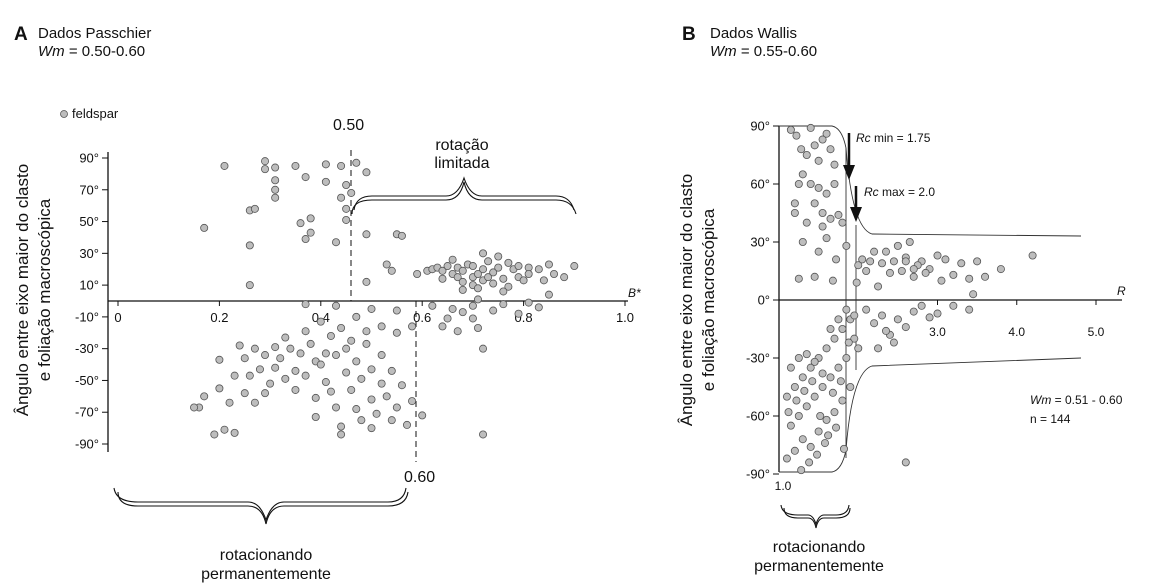  I want to click on panel-b-points, so click(909, 299).